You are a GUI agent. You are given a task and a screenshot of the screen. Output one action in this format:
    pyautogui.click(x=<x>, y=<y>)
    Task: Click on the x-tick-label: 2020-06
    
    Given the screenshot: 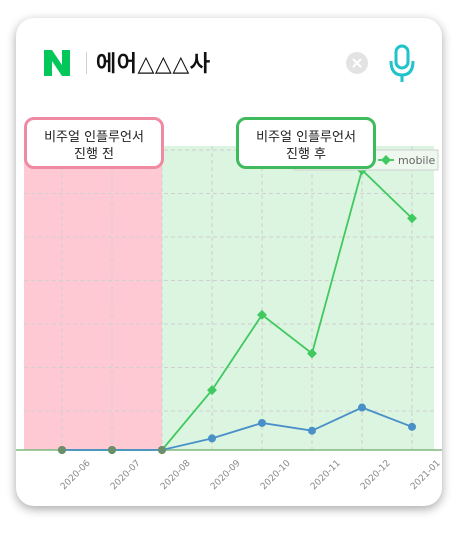 What is the action you would take?
    pyautogui.click(x=76, y=475)
    